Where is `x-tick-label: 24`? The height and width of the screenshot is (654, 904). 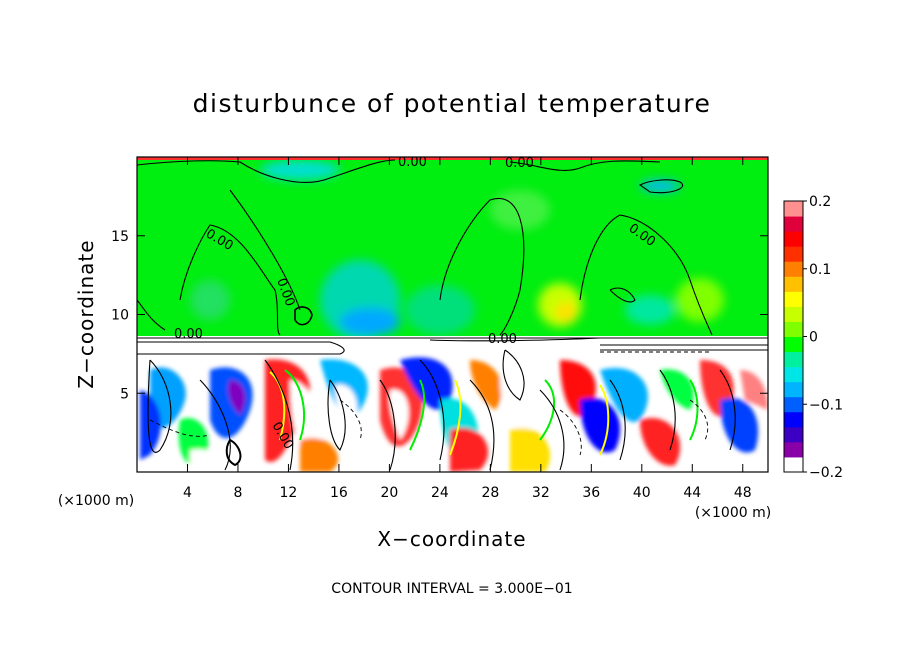
x-tick-label: 24 is located at coordinates (440, 493).